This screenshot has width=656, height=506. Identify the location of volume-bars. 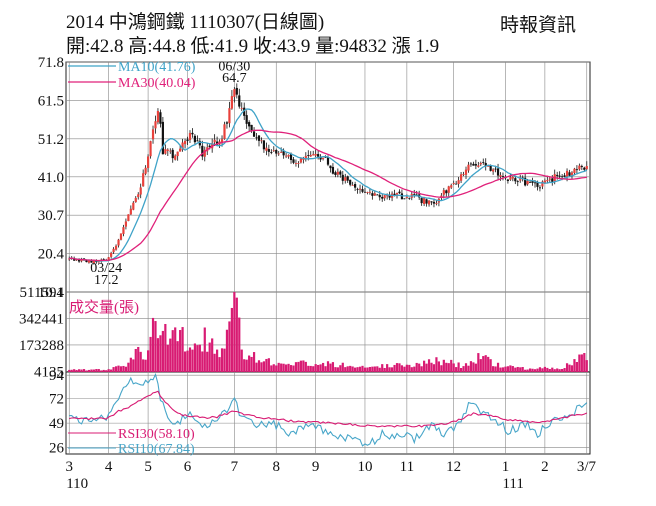
(328, 332).